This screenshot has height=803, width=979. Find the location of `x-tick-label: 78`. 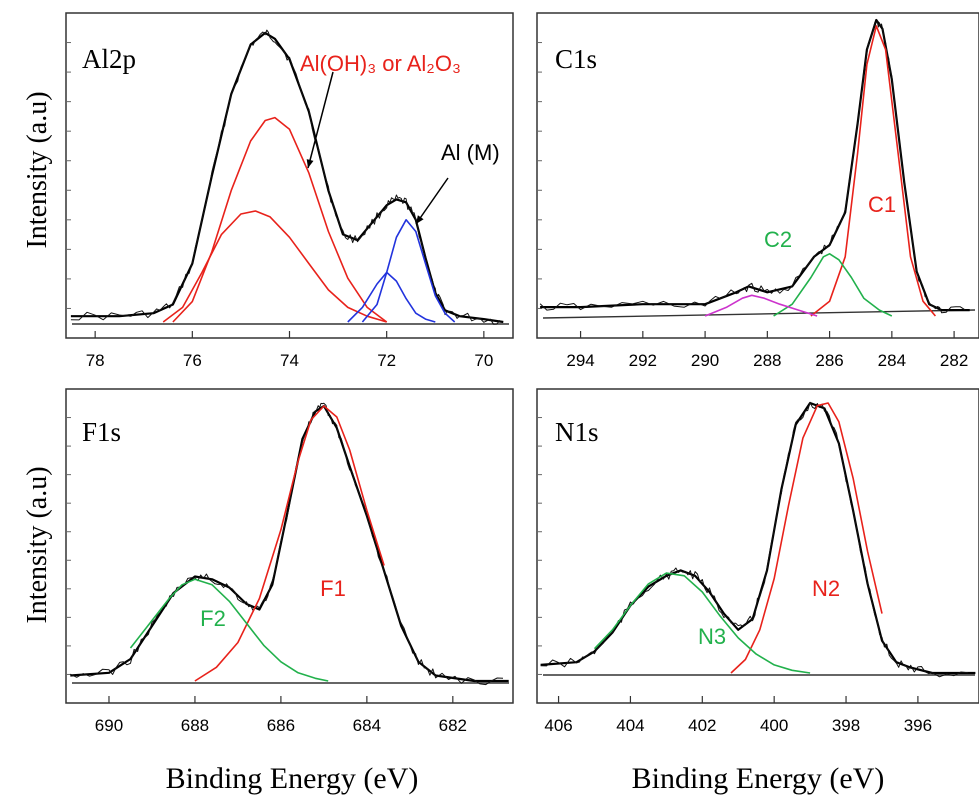

x-tick-label: 78 is located at coordinates (95, 360).